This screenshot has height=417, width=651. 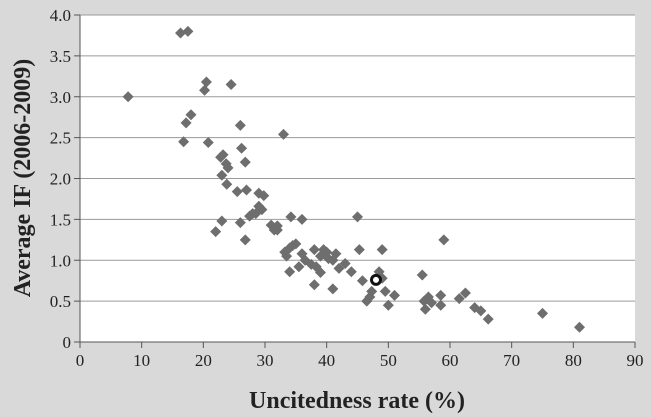 I want to click on highlighted-point, so click(x=376, y=279).